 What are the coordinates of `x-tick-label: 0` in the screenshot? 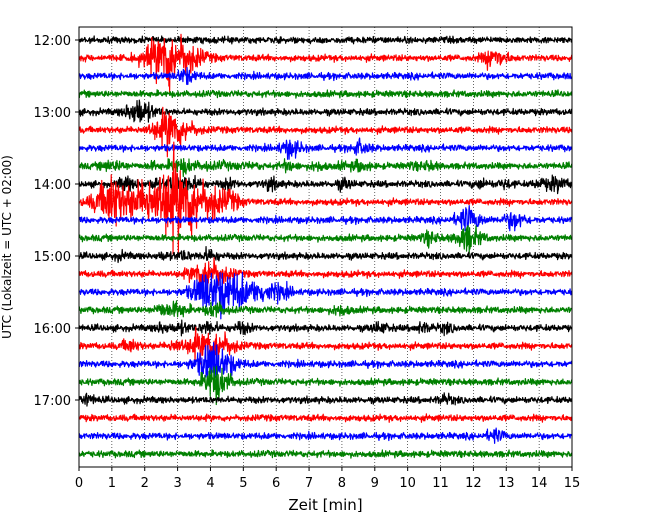 It's located at (79, 483).